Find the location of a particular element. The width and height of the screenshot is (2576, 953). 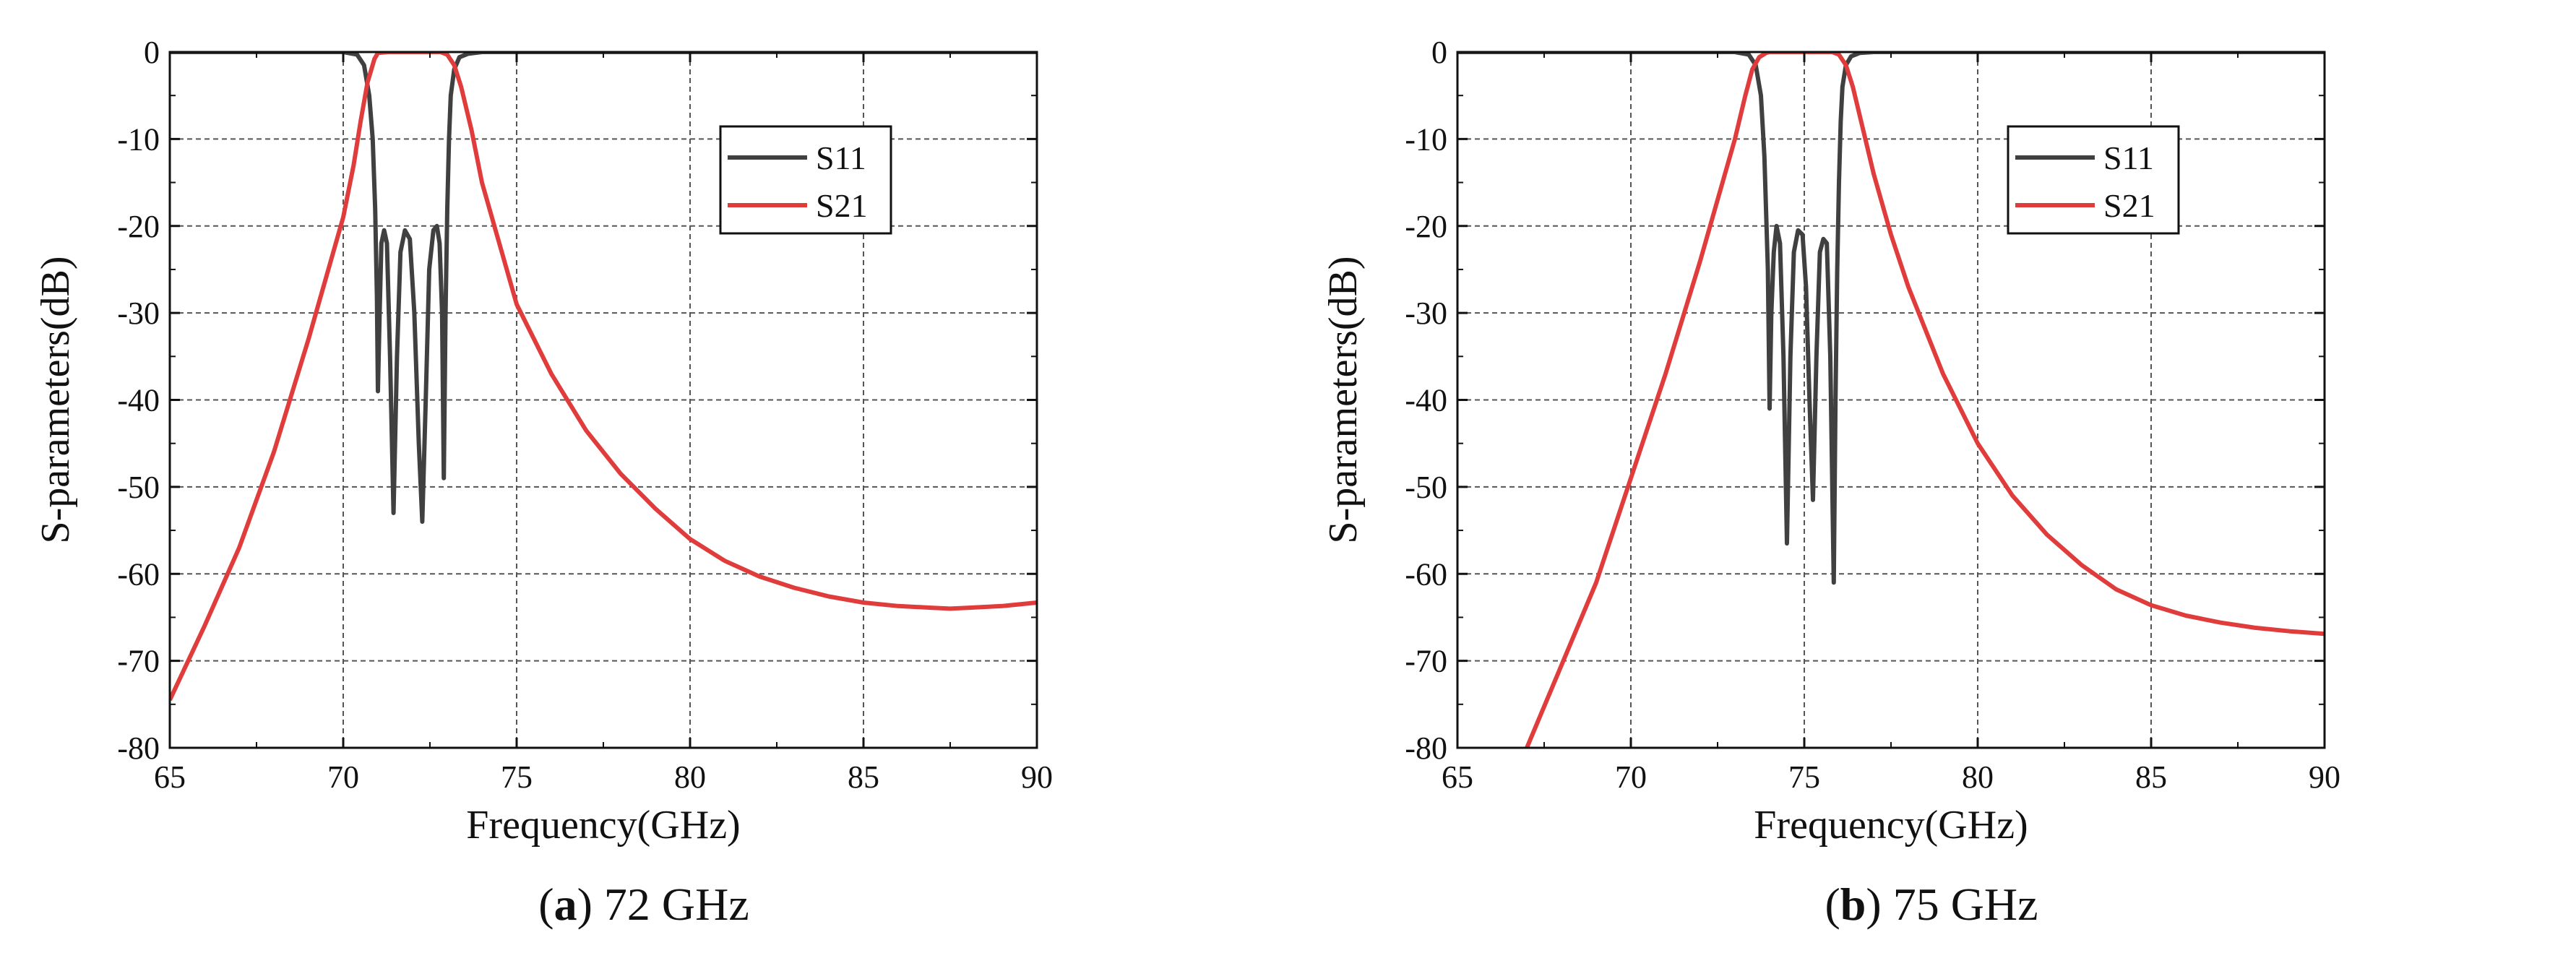

caption-a-text: 72 GHz is located at coordinates (676, 905).